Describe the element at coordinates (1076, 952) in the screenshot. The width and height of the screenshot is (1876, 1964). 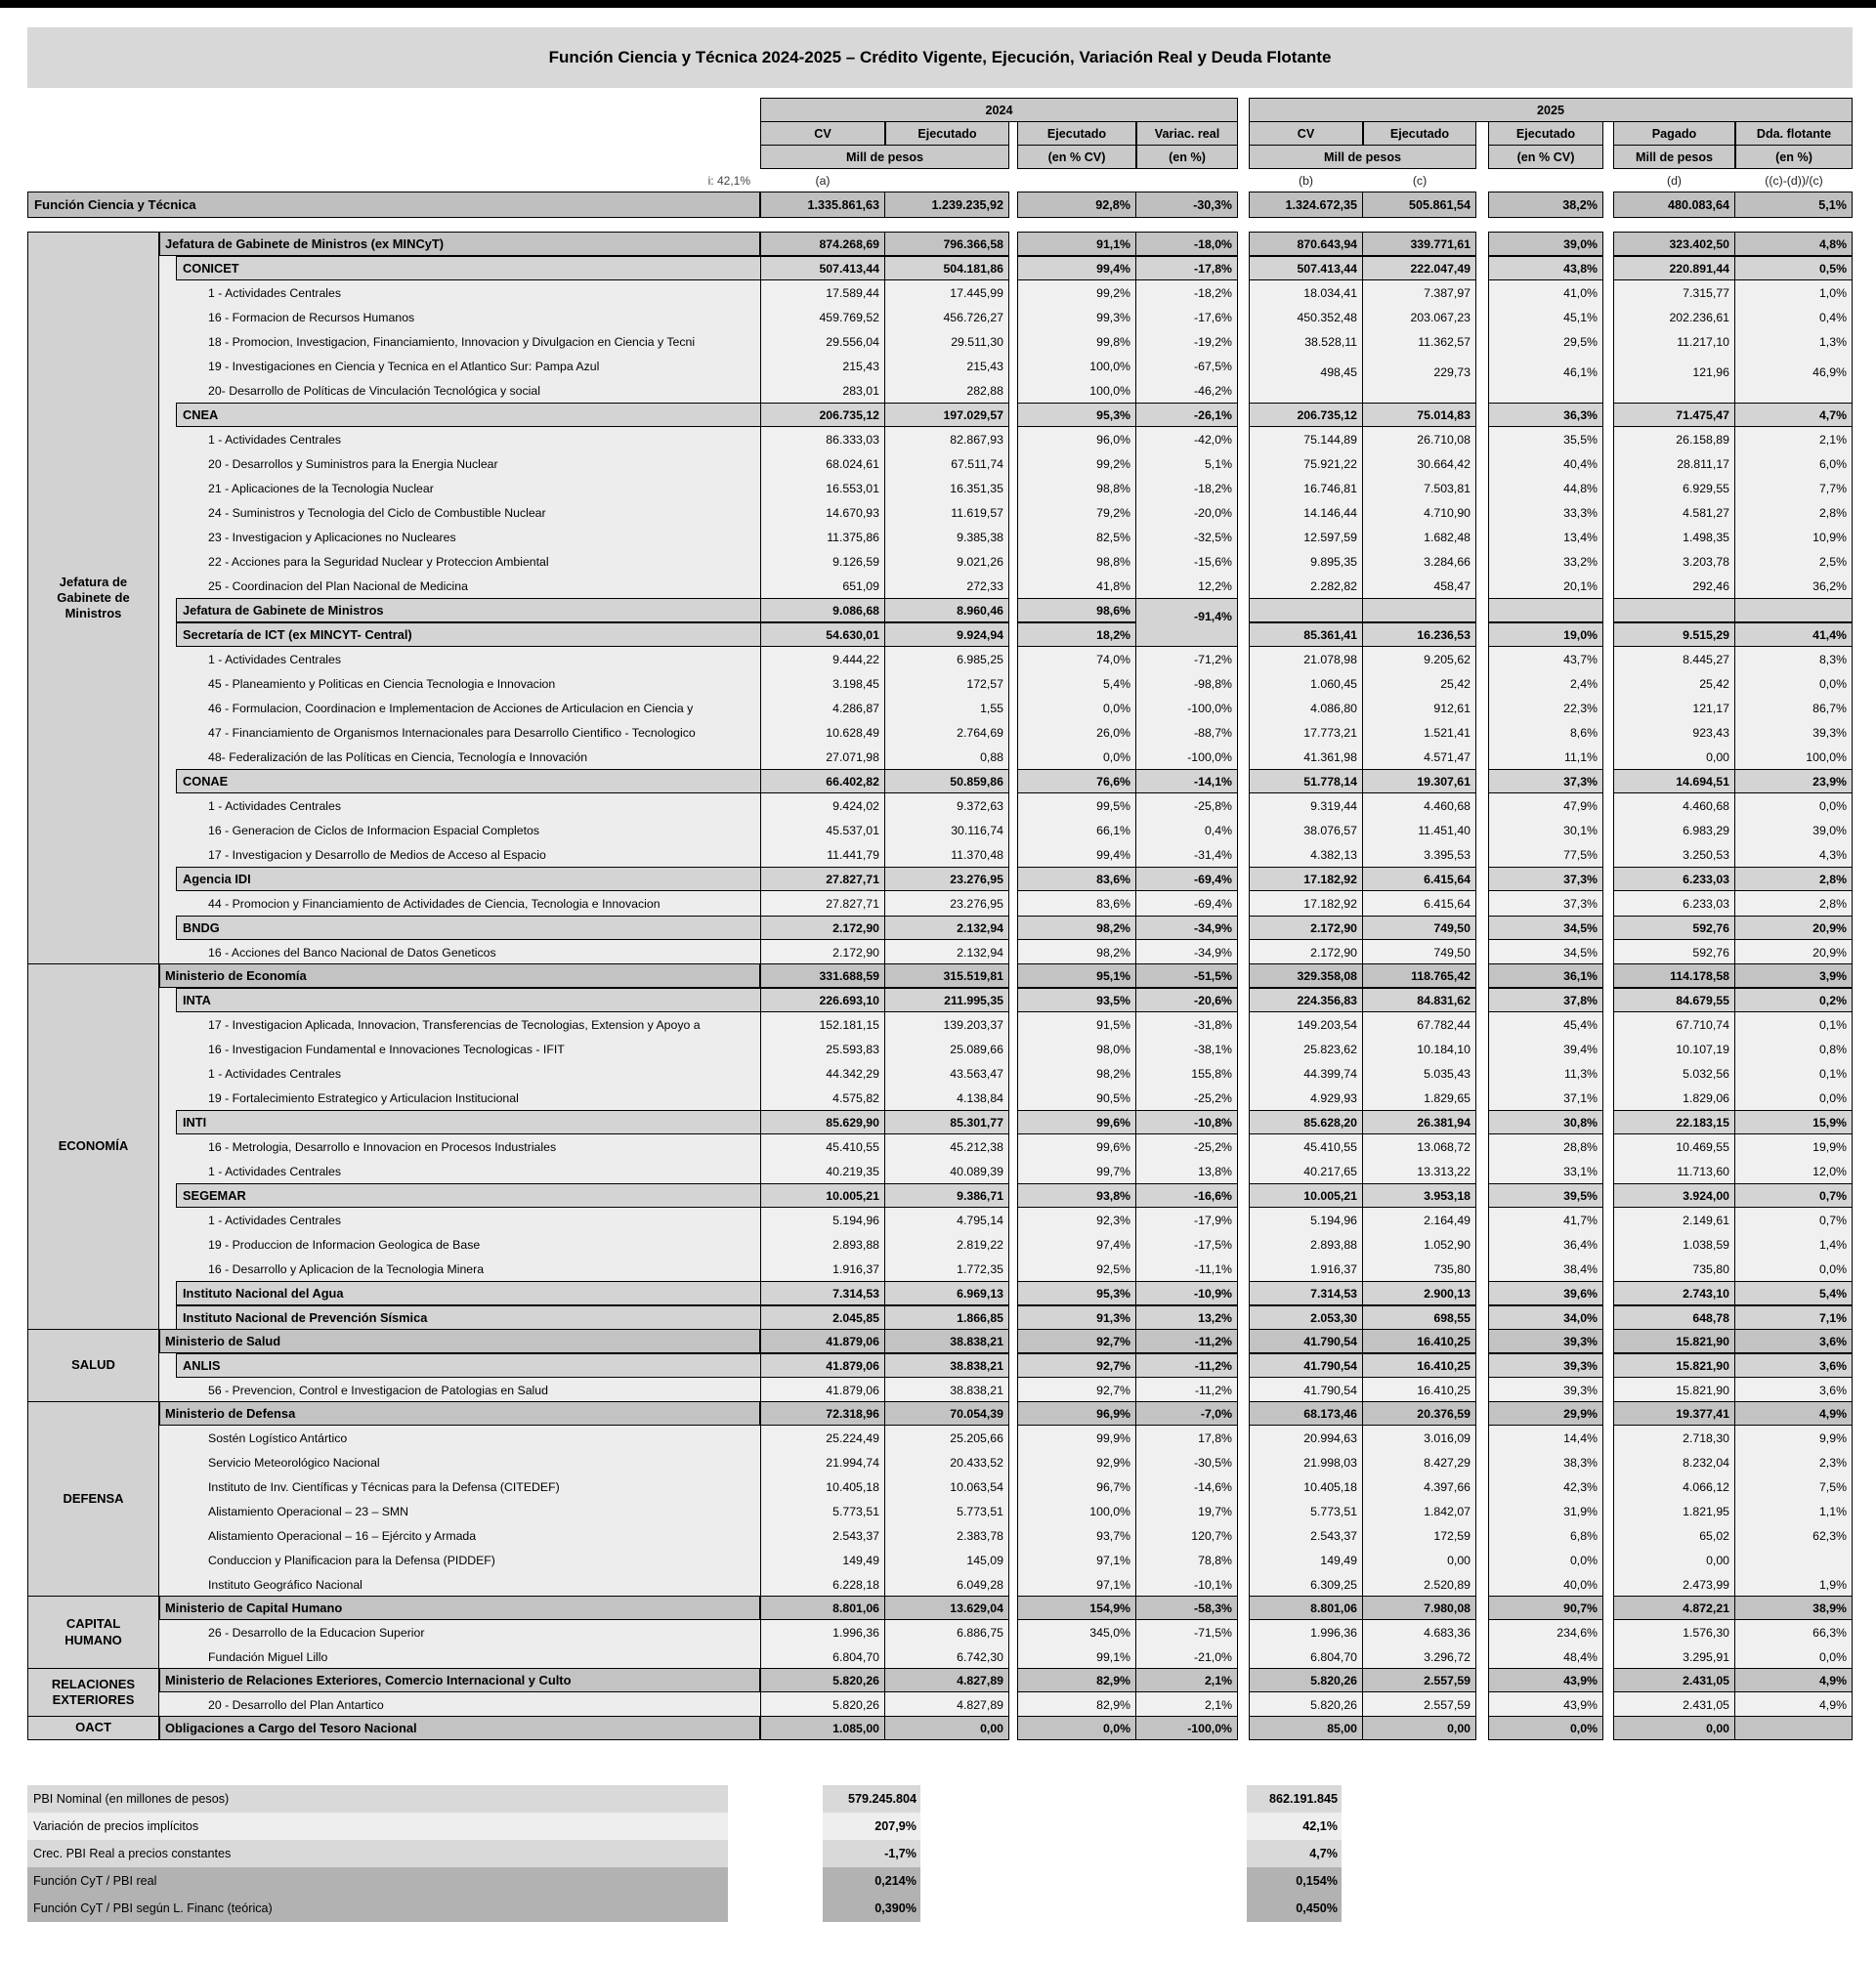
I see `value-cell: 98,2%` at that location.